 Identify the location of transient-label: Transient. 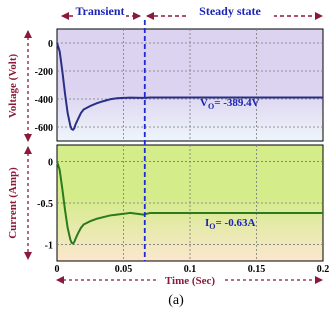
(99, 11).